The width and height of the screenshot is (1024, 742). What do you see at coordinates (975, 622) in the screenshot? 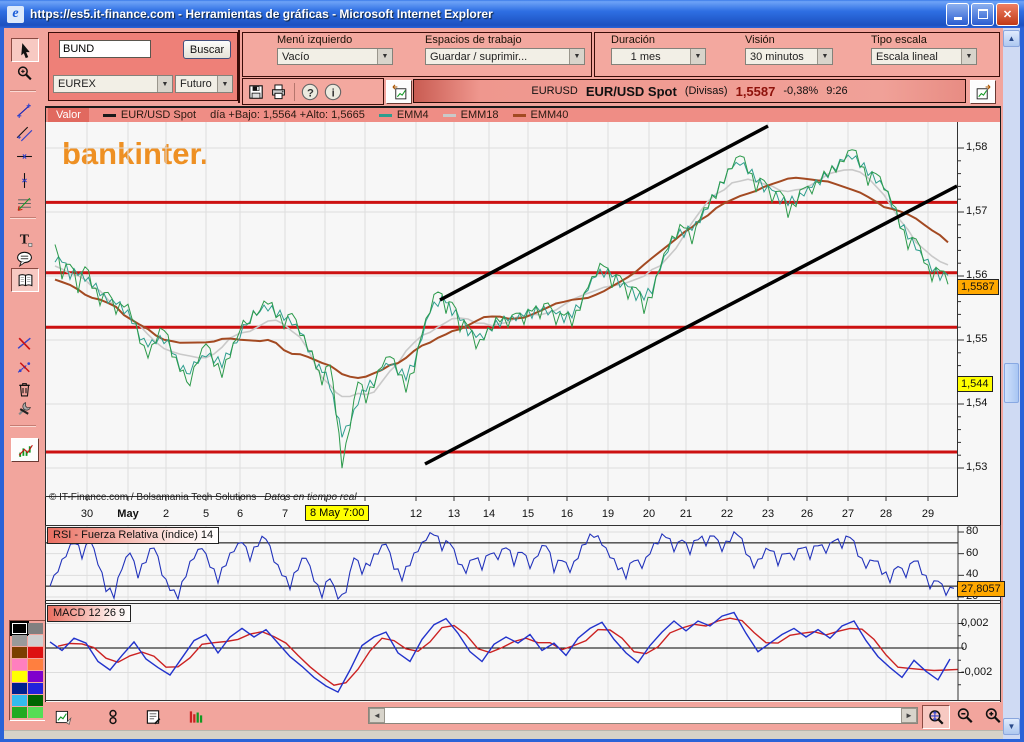
I see `macd-tick-label: 0,002` at bounding box center [975, 622].